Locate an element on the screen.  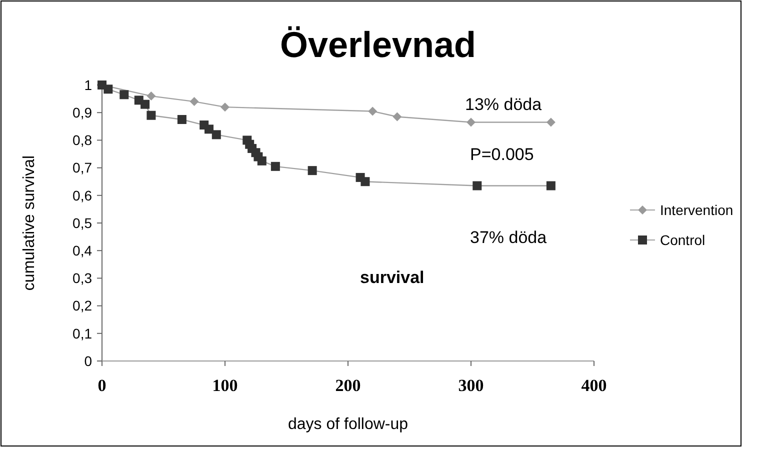
chart-title: Överlevnad is located at coordinates (378, 44).